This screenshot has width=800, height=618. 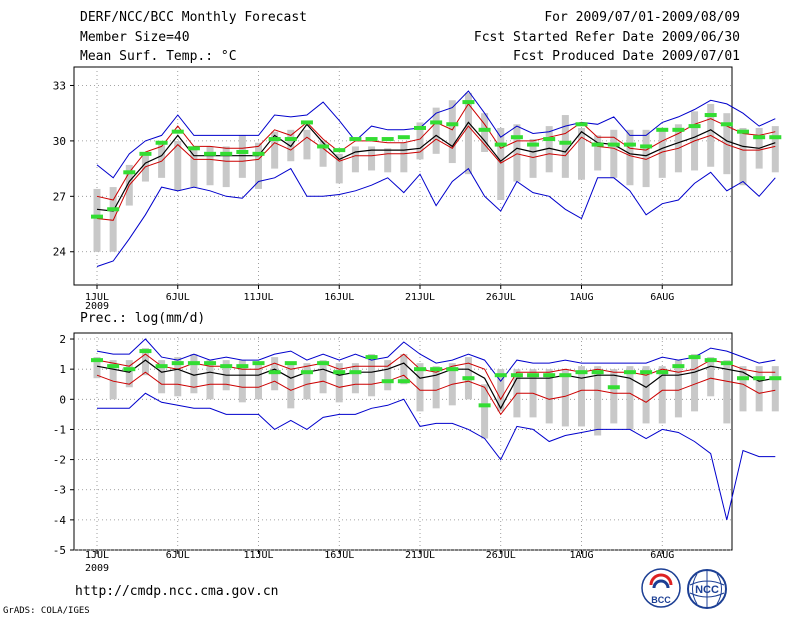 I want to click on prec-y-tick-label: 1, so click(x=62, y=369).